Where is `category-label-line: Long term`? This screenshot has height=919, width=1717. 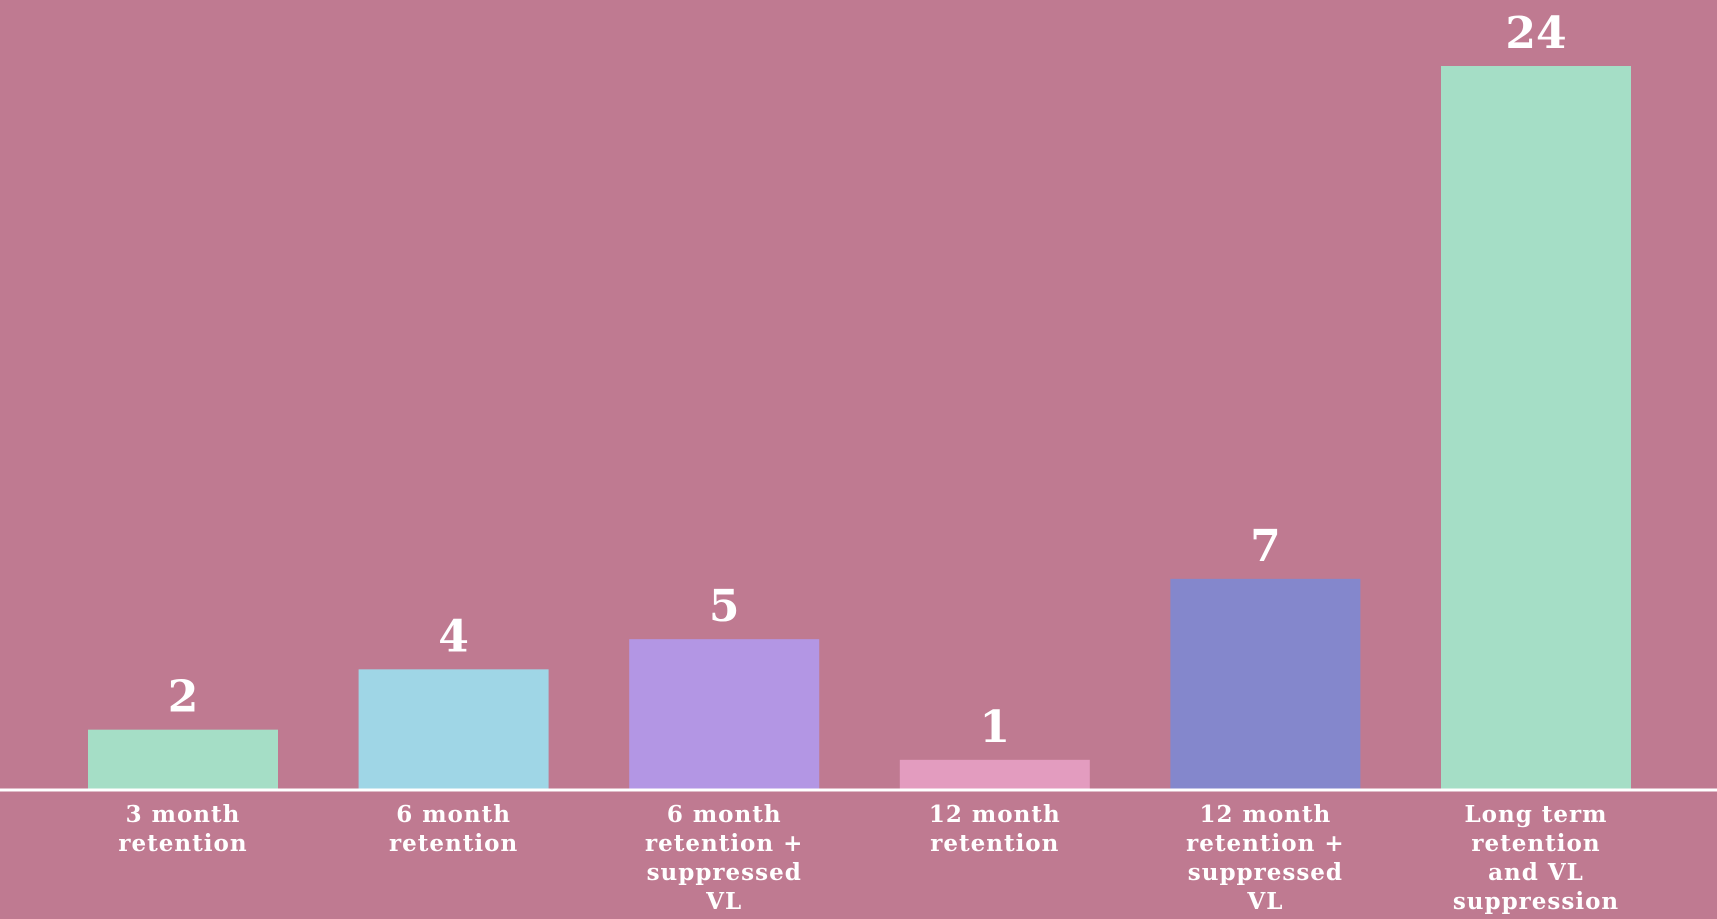
category-label-line: Long term is located at coordinates (1535, 814).